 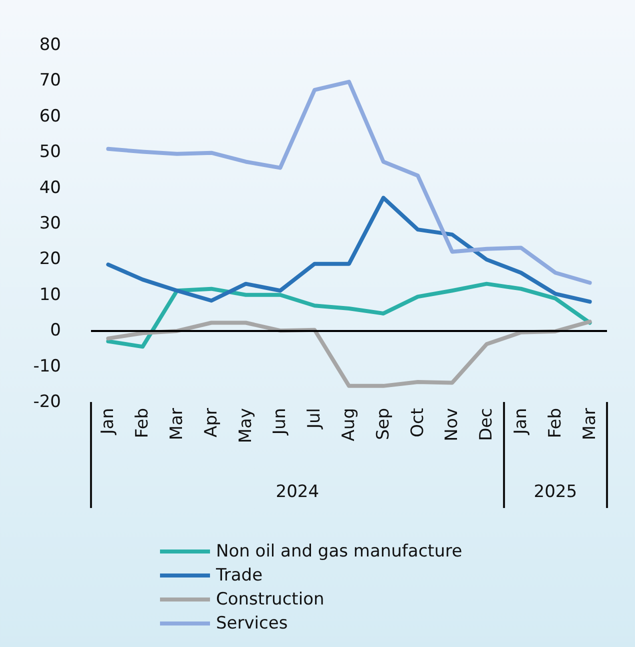 I want to click on x-tick-label: Jun, so click(x=280, y=422).